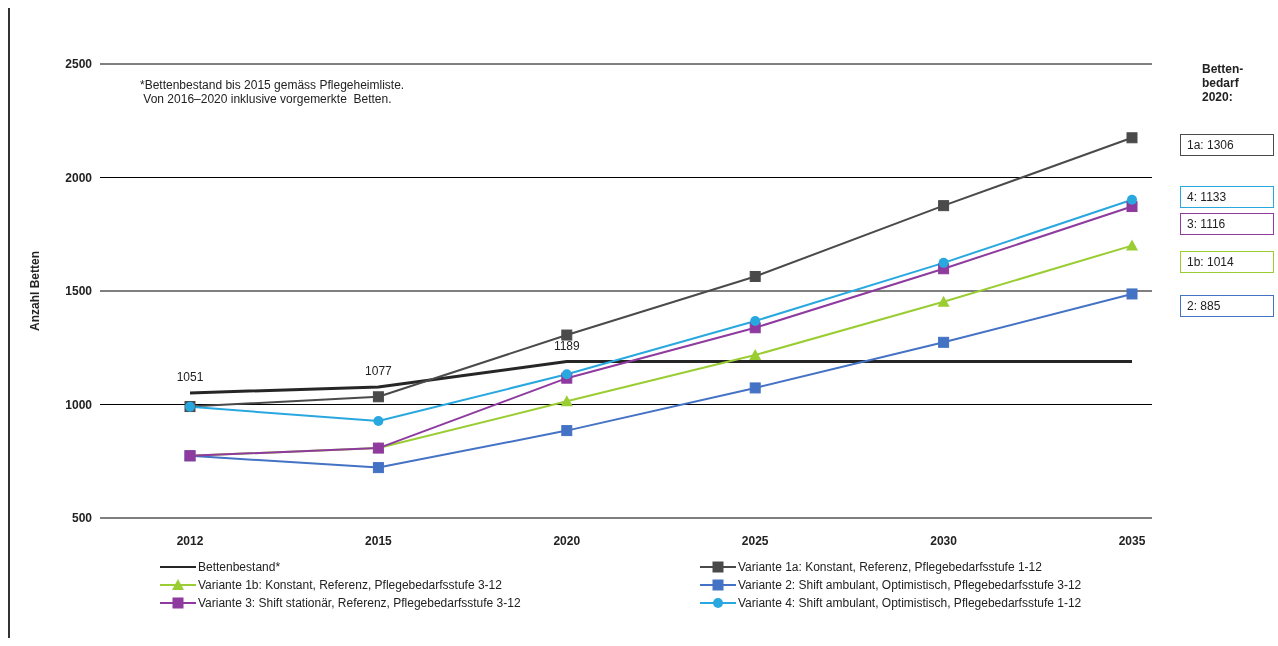  Describe the element at coordinates (755, 540) in the screenshot. I see `x-tick-label: 2025` at that location.